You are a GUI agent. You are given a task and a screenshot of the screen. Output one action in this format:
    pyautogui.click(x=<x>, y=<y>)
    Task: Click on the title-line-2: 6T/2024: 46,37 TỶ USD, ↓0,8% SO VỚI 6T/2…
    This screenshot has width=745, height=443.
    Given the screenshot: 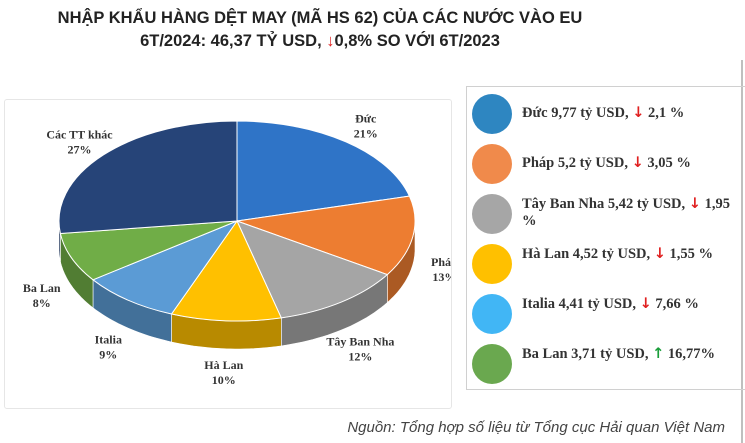 What is the action you would take?
    pyautogui.click(x=320, y=41)
    